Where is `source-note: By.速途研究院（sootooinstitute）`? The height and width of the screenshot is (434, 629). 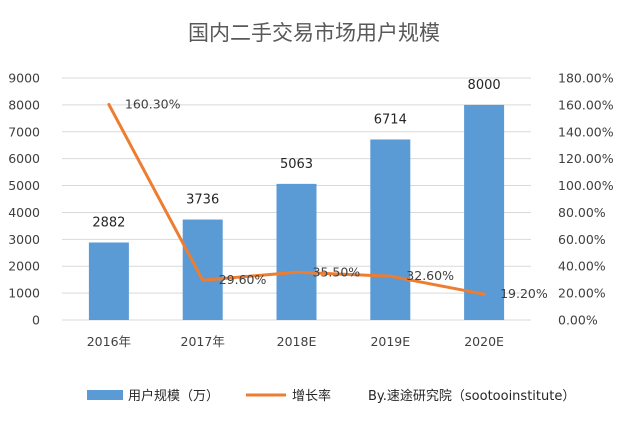
source-note: By.速途研究院（sootooinstitute） is located at coordinates (471, 396).